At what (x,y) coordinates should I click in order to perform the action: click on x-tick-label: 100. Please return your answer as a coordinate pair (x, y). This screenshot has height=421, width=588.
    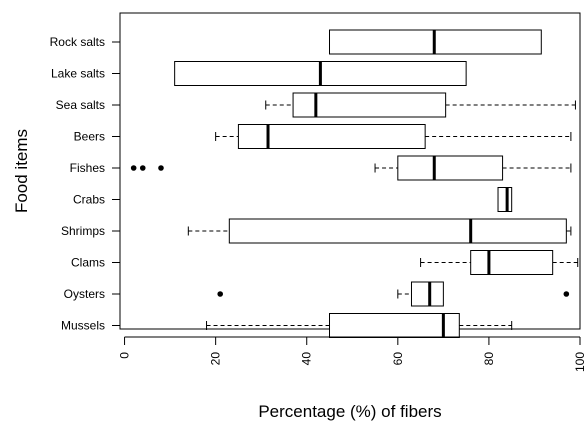
    Looking at the image, I should click on (580, 362).